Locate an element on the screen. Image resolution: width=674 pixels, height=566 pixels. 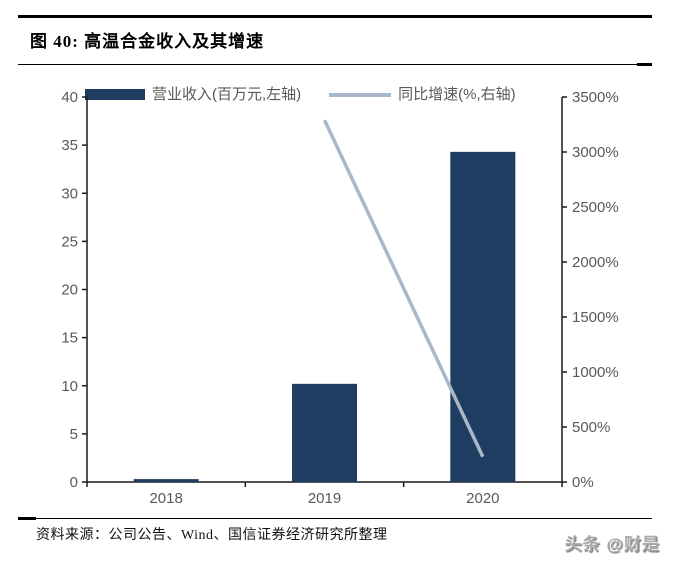
y-right-tick-label: 0% is located at coordinates (583, 482).